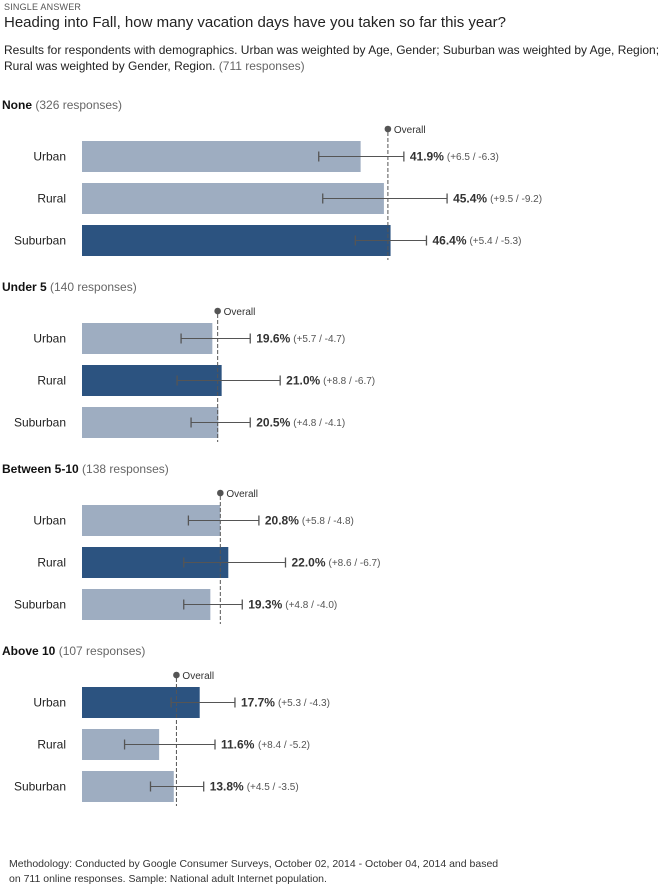 The height and width of the screenshot is (887, 662). What do you see at coordinates (495, 241) in the screenshot?
I see `margin-of-error-label: (+5.4 / -5.3)` at bounding box center [495, 241].